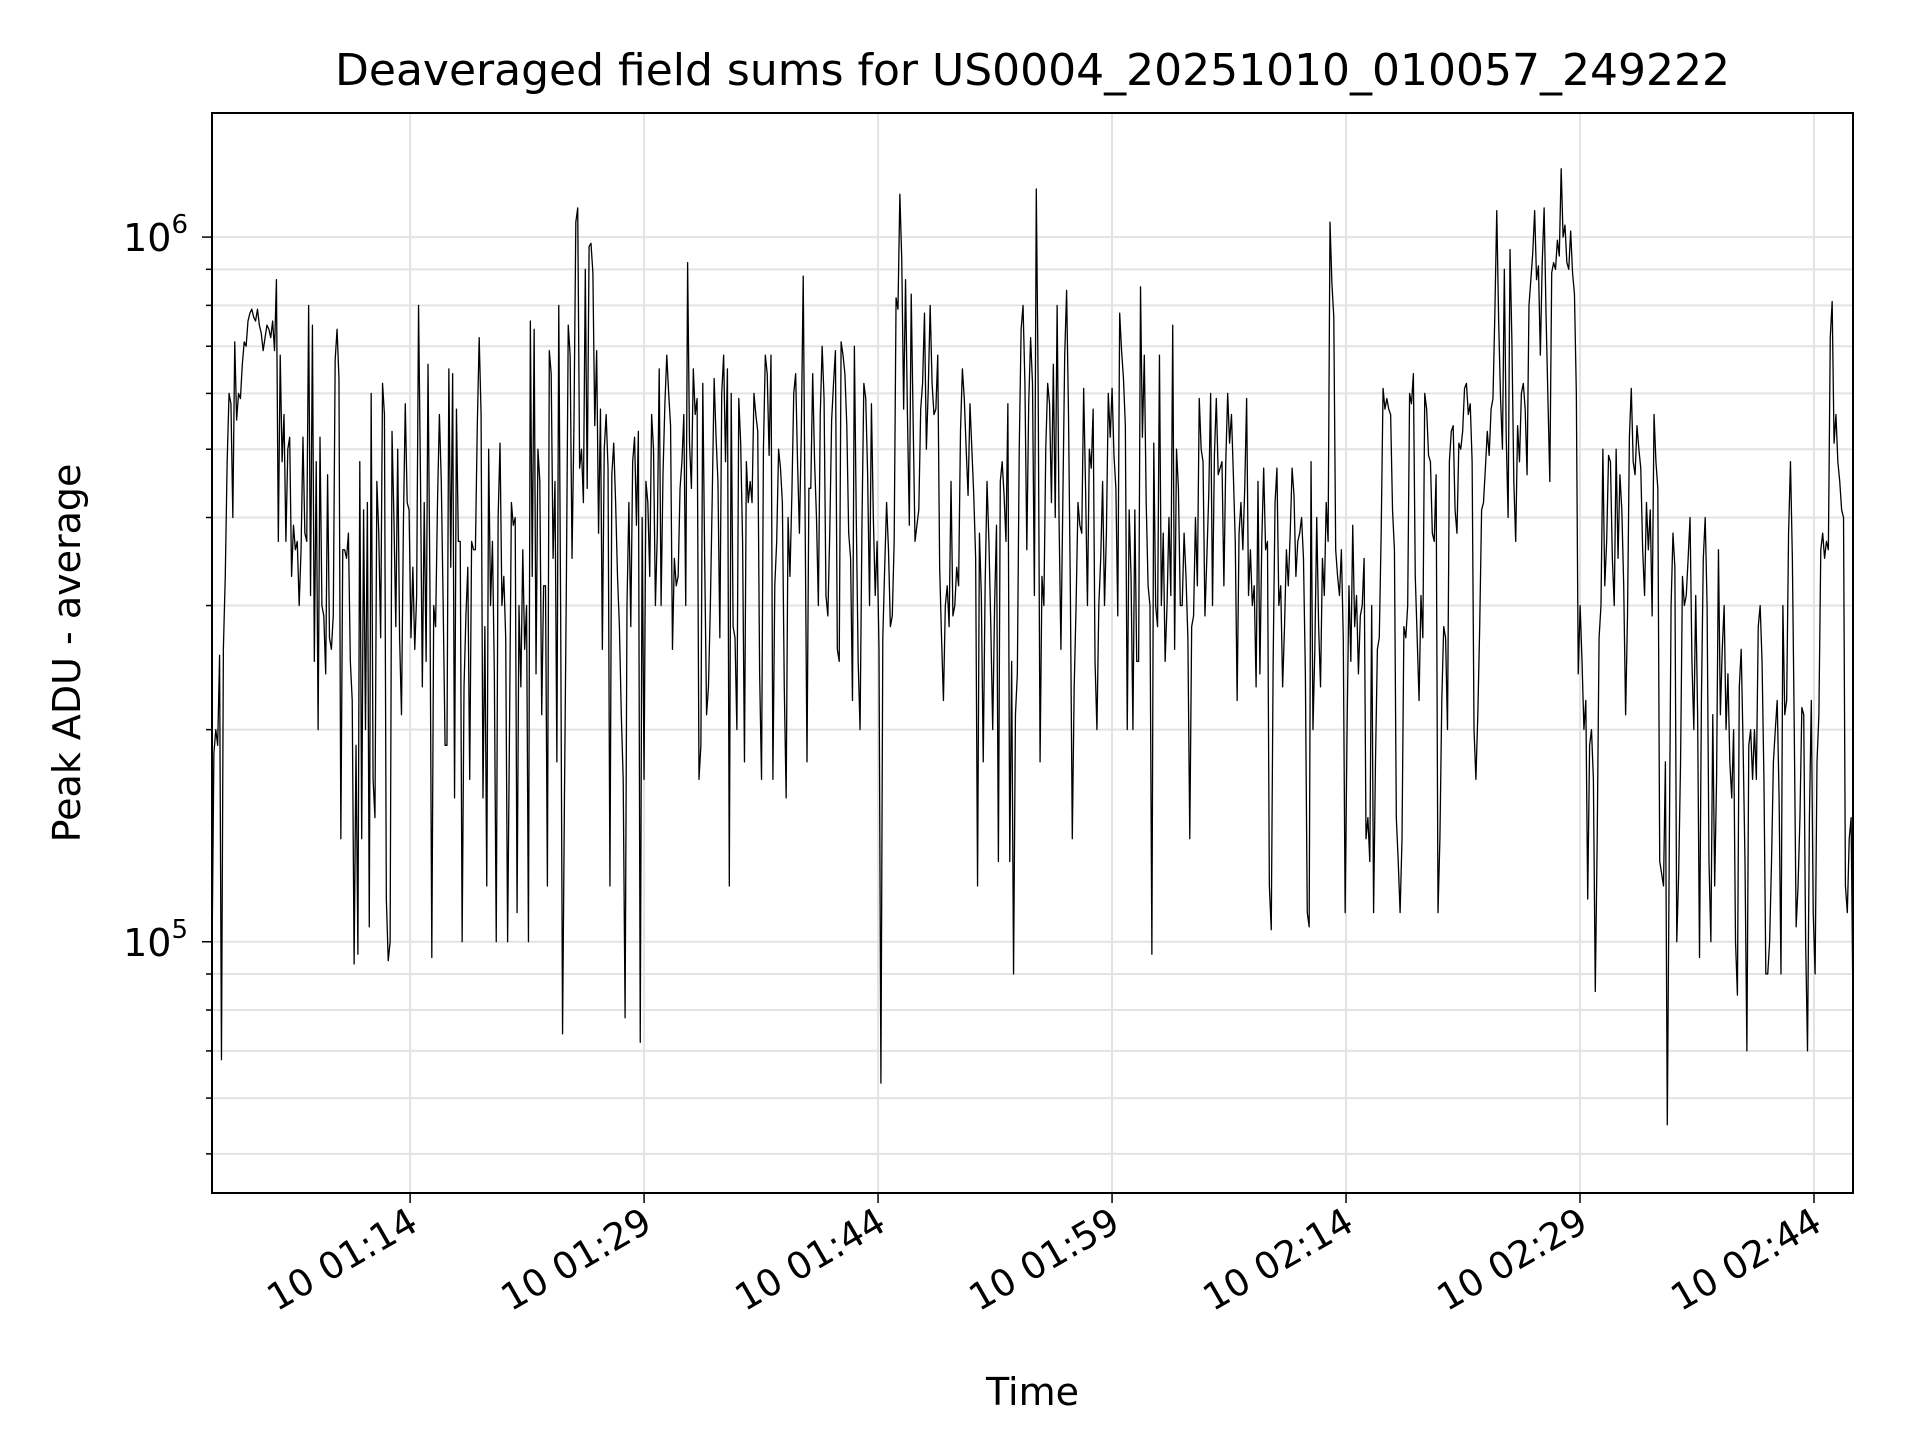 This screenshot has width=1920, height=1440. I want to click on x-axis-label: Time, so click(1032, 1392).